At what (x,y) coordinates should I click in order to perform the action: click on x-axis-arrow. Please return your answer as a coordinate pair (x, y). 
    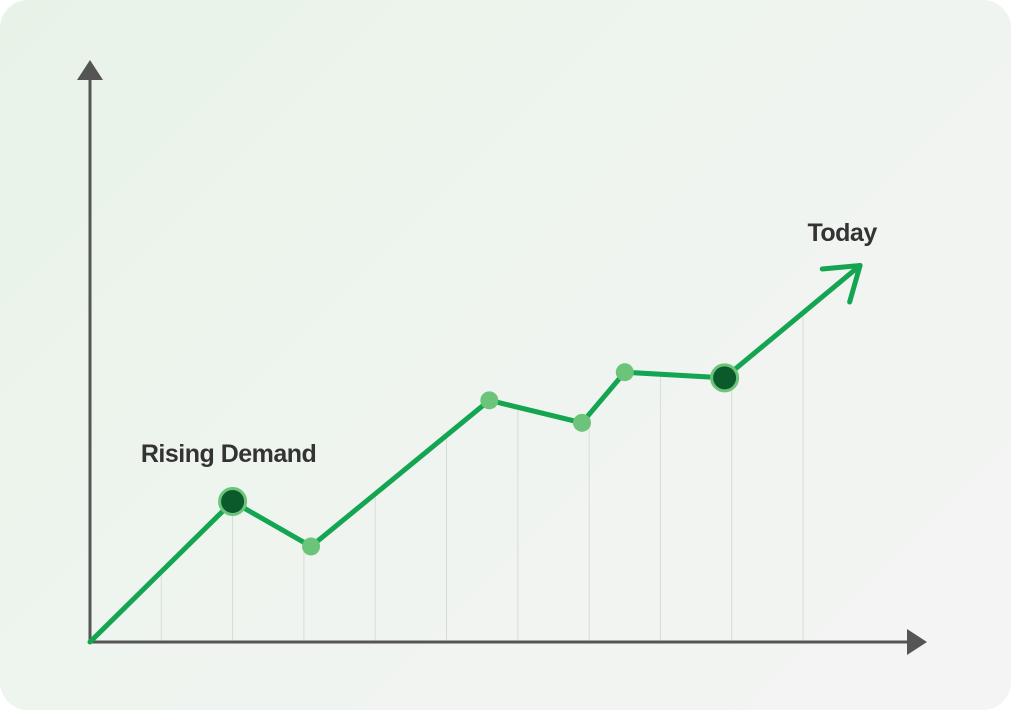
    Looking at the image, I should click on (917, 642).